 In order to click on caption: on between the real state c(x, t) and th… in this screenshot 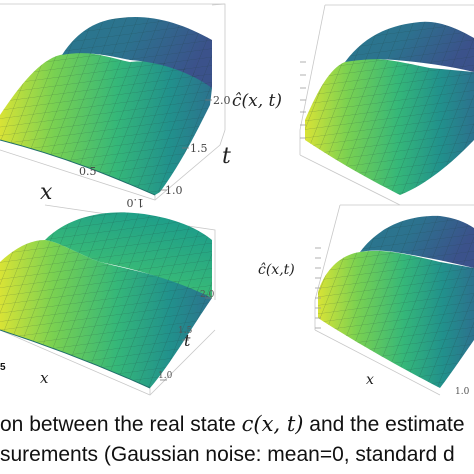, I will do `click(232, 439)`.